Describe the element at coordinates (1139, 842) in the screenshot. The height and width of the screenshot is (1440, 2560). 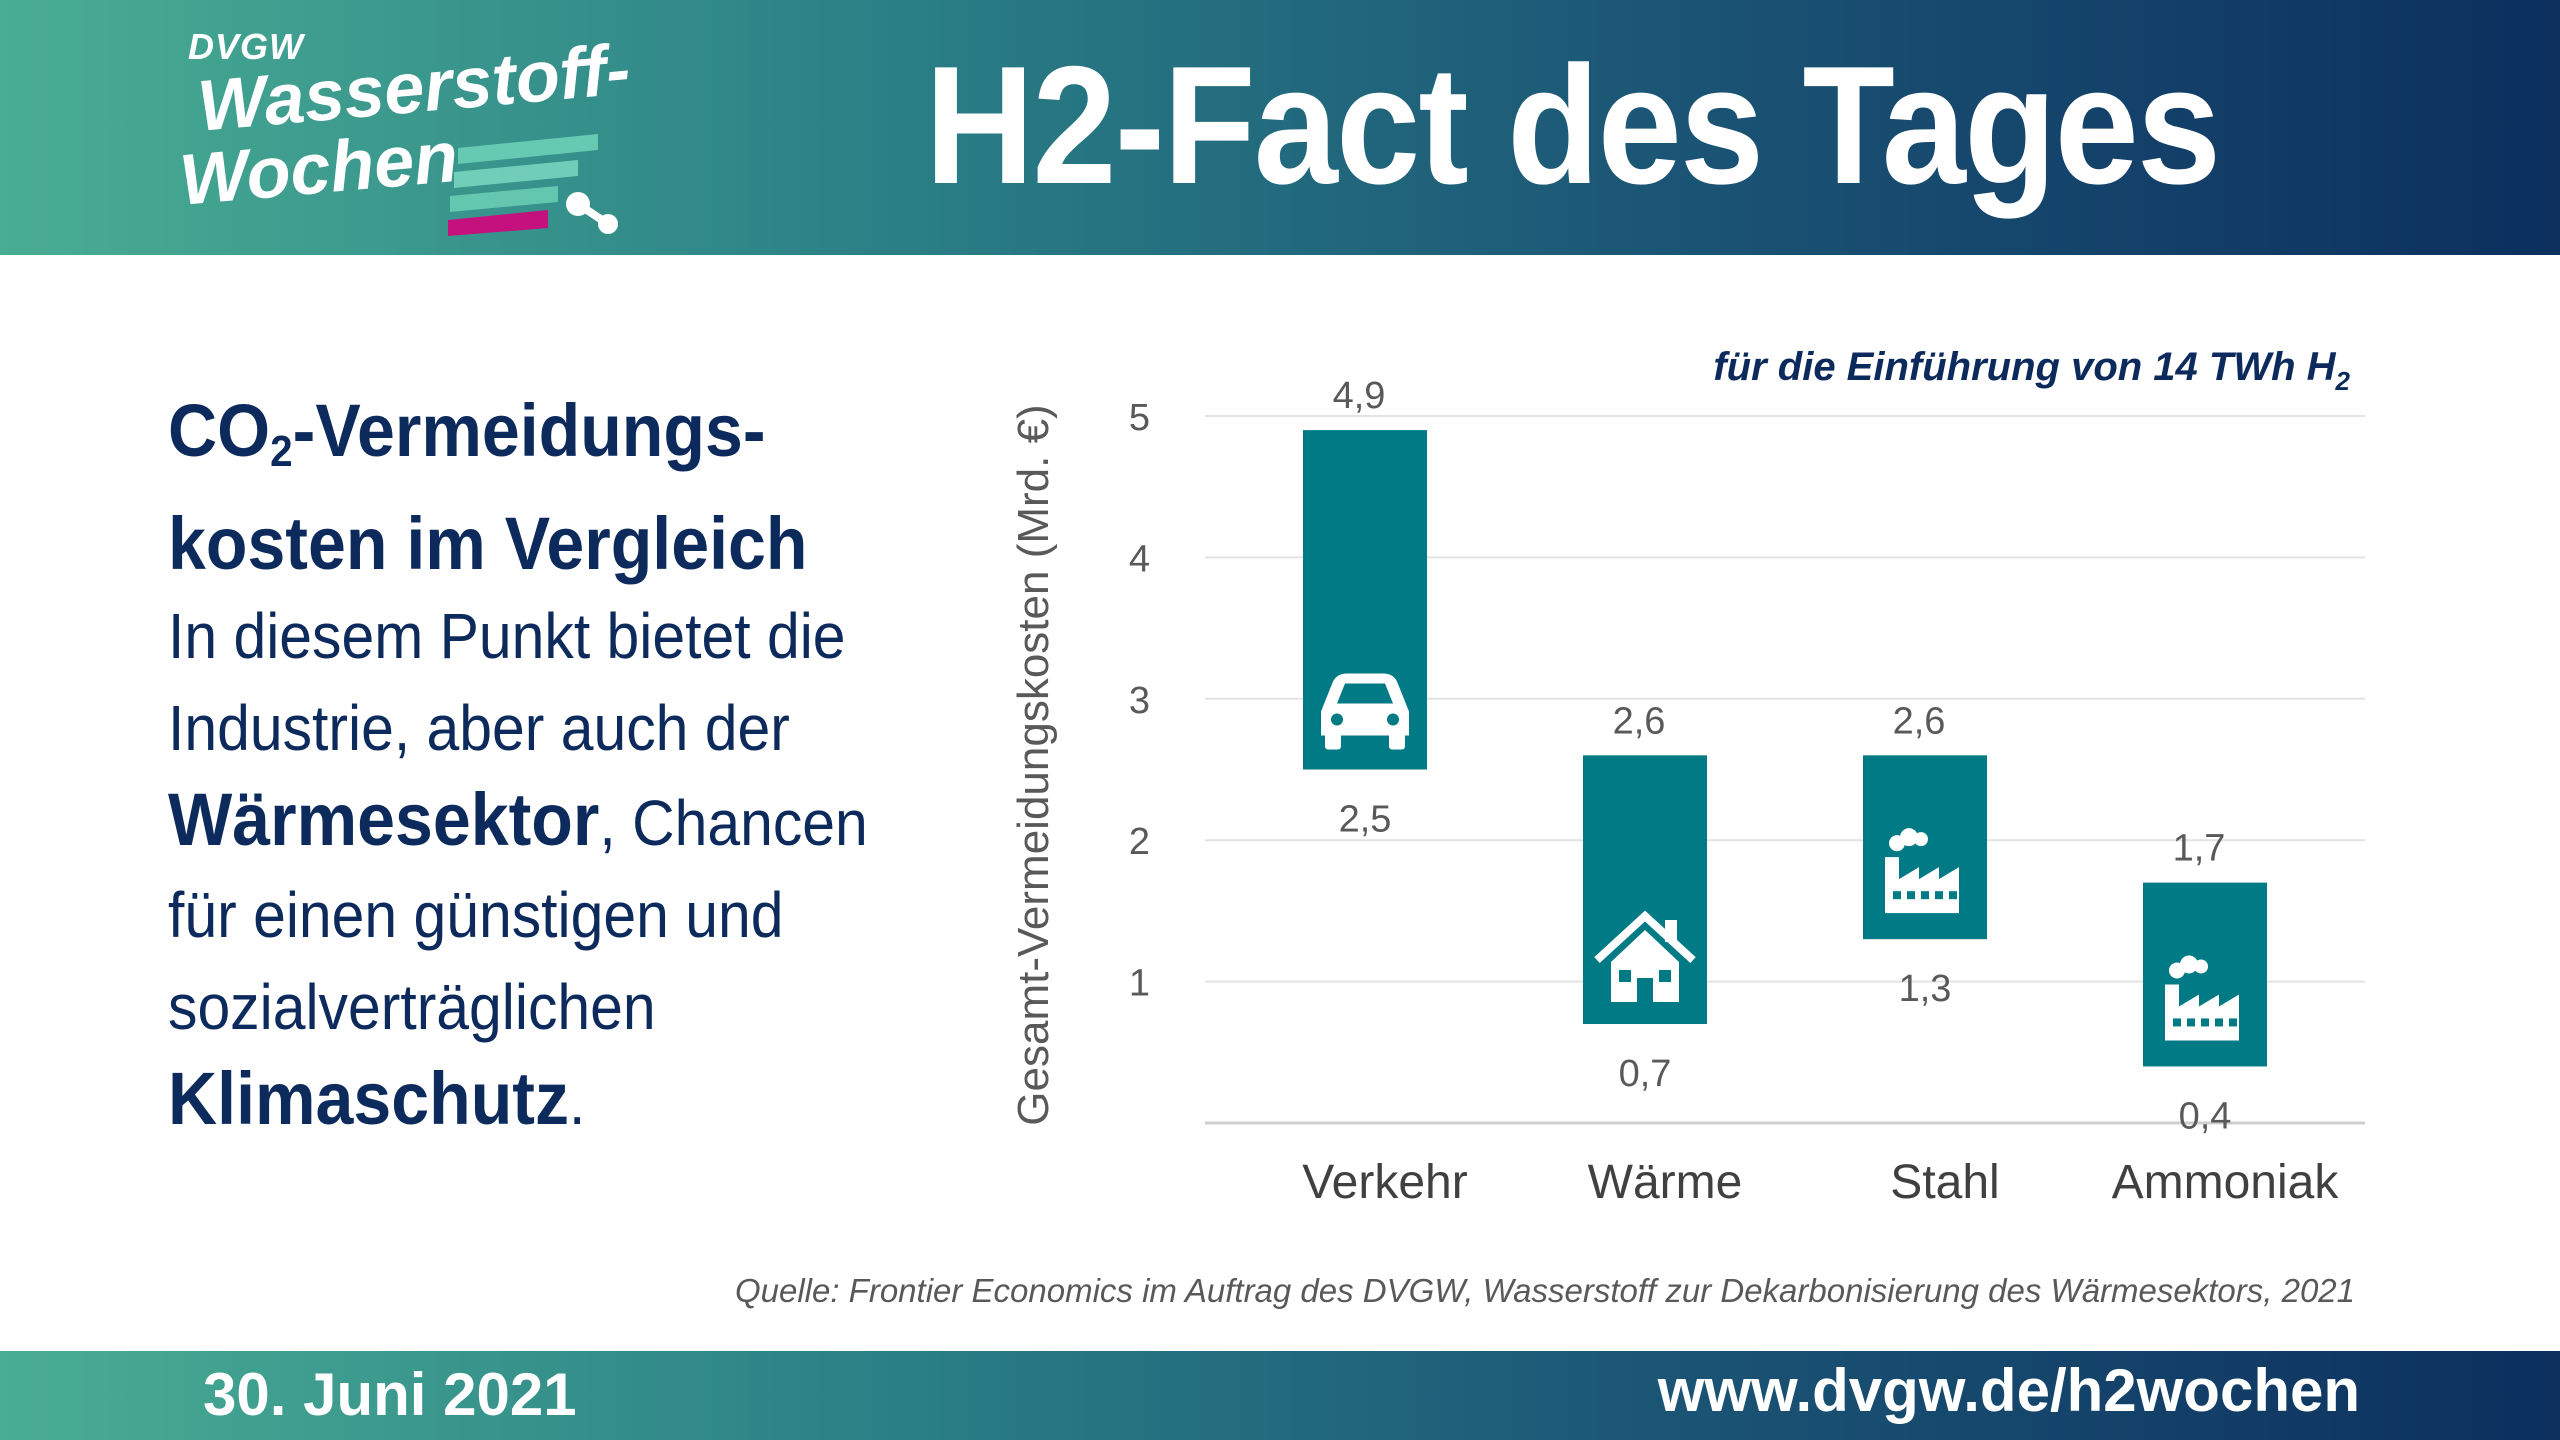
I see `y-tick-label: 2` at that location.